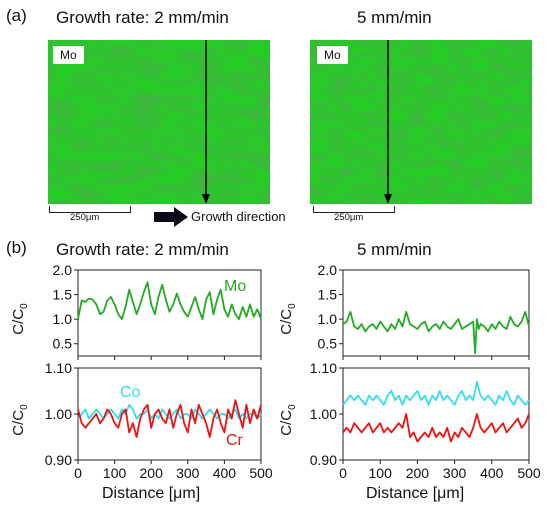  What do you see at coordinates (16, 15) in the screenshot?
I see `panel-a-letter: (a)` at bounding box center [16, 15].